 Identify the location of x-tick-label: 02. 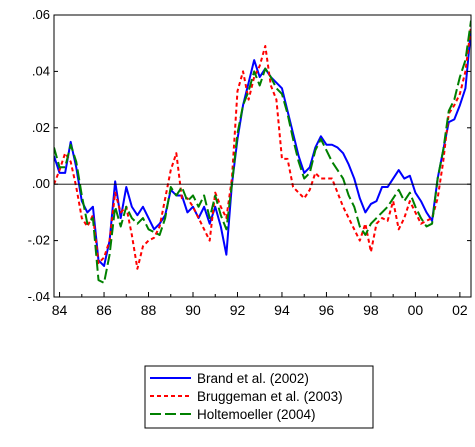
(460, 310).